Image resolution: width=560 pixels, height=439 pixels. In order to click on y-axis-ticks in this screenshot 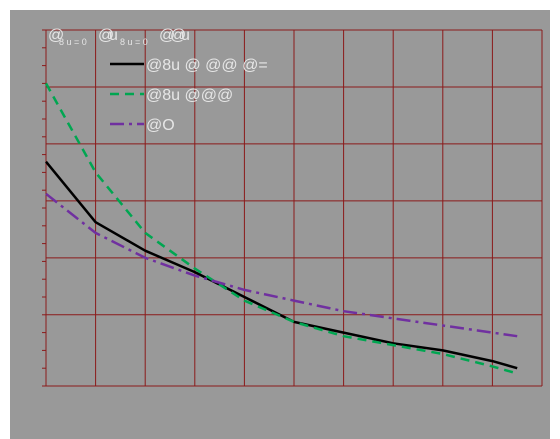, I will do `click(44, 208)`.